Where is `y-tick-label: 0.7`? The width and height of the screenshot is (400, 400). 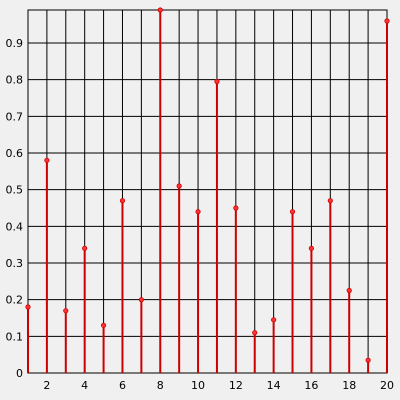
y-tick-label: 0.7 is located at coordinates (15, 116).